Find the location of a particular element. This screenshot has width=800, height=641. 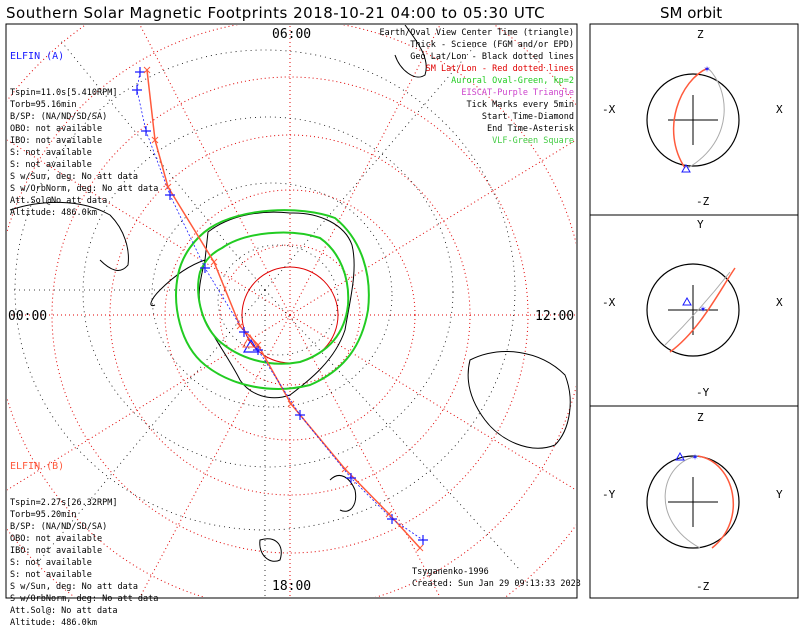

view-center-triangle-a is located at coordinates (251, 345).